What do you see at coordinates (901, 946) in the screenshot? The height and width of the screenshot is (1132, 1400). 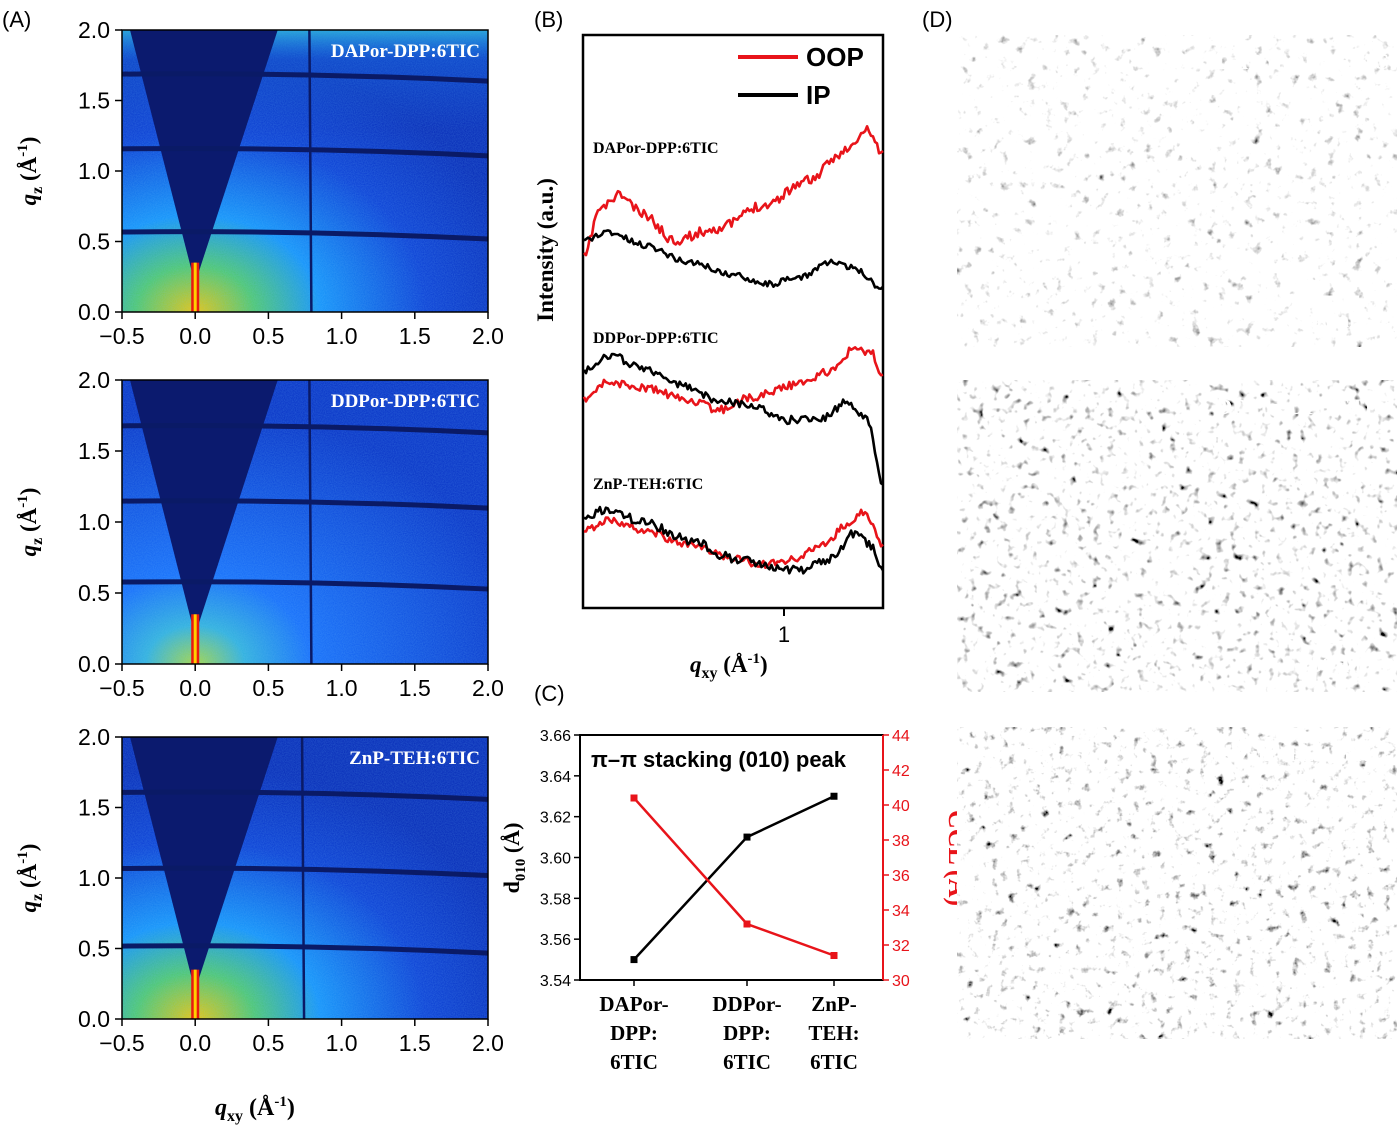 I see `right-y-tick-label: 32` at bounding box center [901, 946].